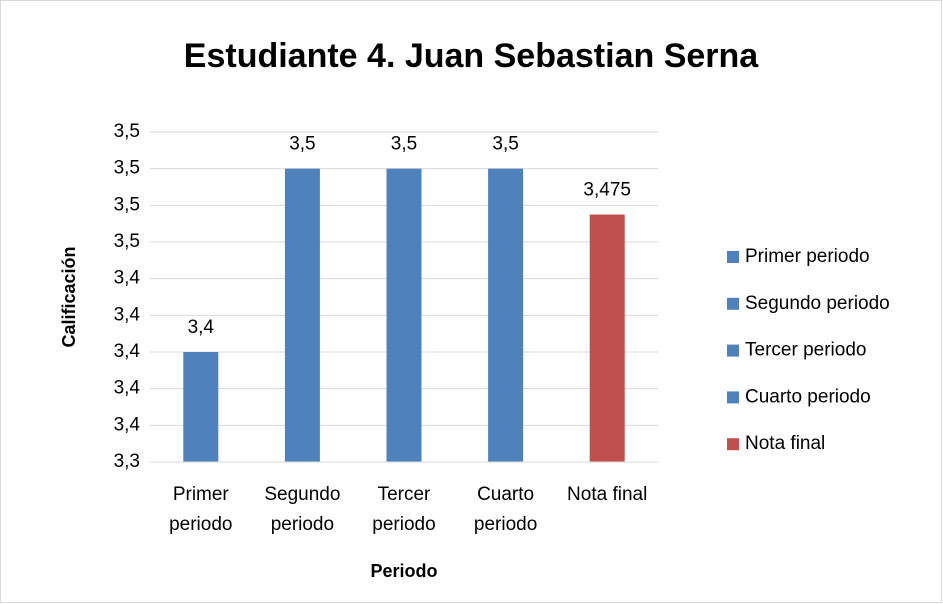 Image resolution: width=943 pixels, height=604 pixels. What do you see at coordinates (607, 190) in the screenshot?
I see `data-label: 3,475` at bounding box center [607, 190].